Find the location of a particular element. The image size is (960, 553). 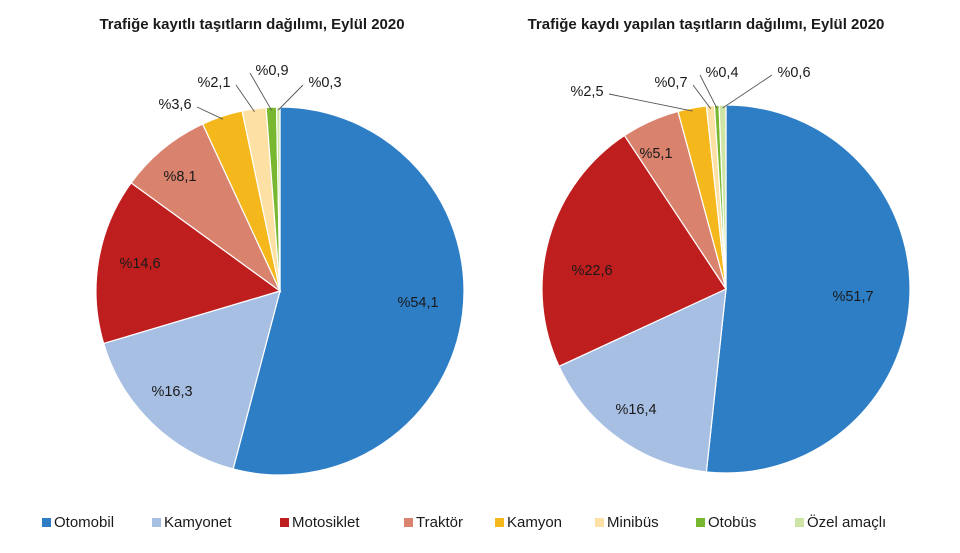

legend-swatch-otobus is located at coordinates (700, 522).